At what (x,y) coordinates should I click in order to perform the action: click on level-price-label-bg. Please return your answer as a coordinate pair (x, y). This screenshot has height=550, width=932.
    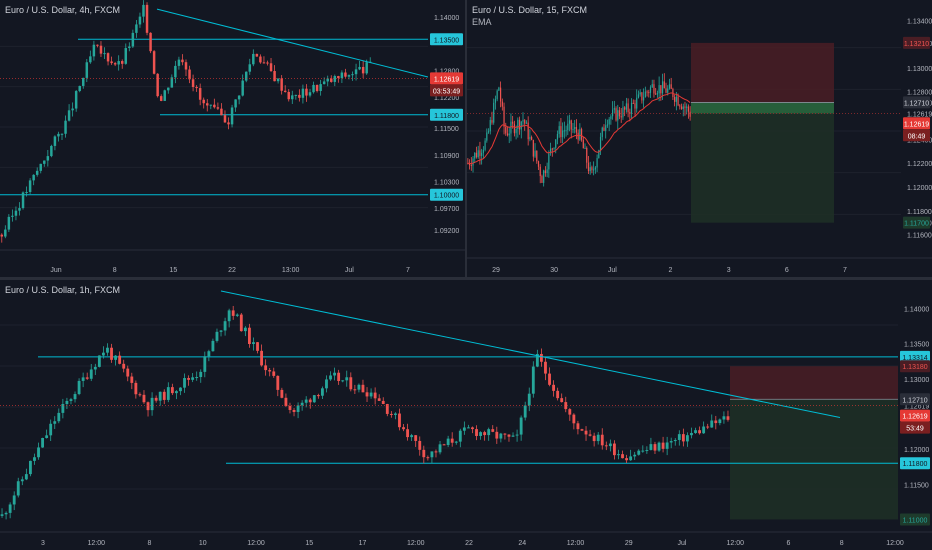
    Looking at the image, I should click on (915, 463).